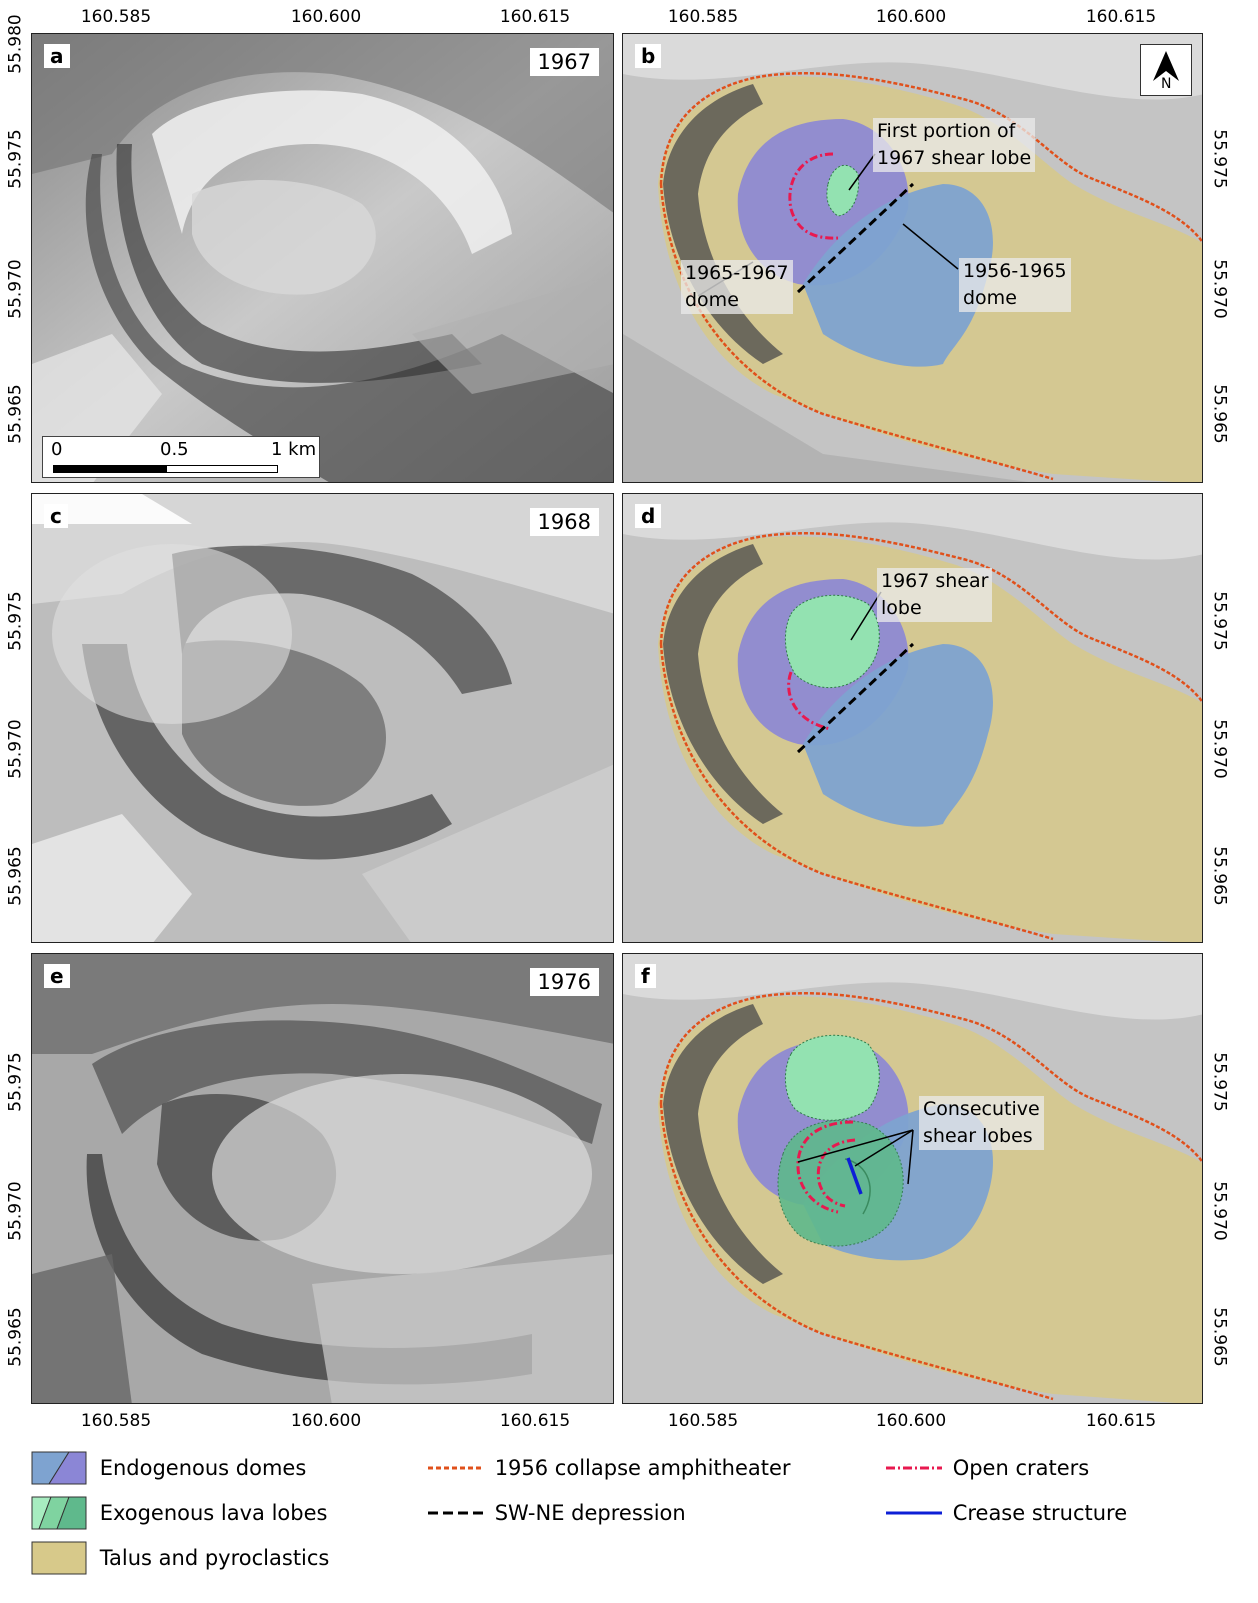  What do you see at coordinates (703, 1421) in the screenshot?
I see `tick-bottom-f-1: 160.585` at bounding box center [703, 1421].